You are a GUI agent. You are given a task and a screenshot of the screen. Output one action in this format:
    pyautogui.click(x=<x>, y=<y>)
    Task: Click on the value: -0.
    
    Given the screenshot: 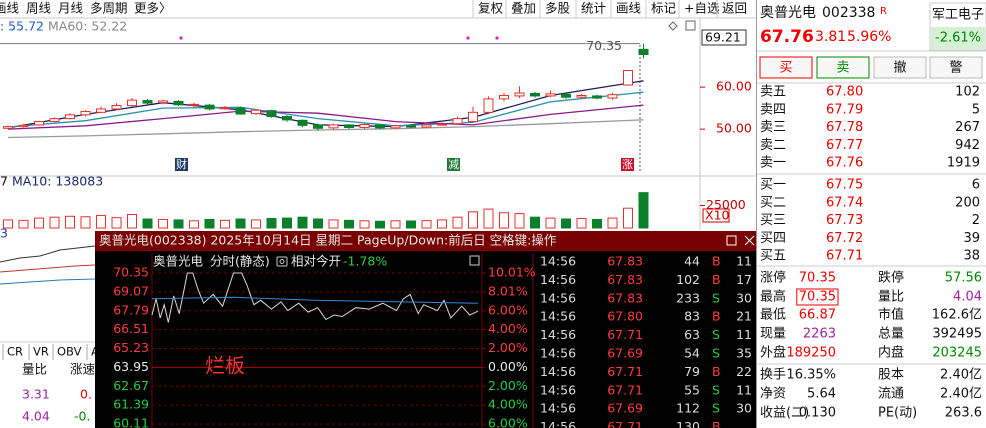 What is the action you would take?
    pyautogui.click(x=82, y=416)
    